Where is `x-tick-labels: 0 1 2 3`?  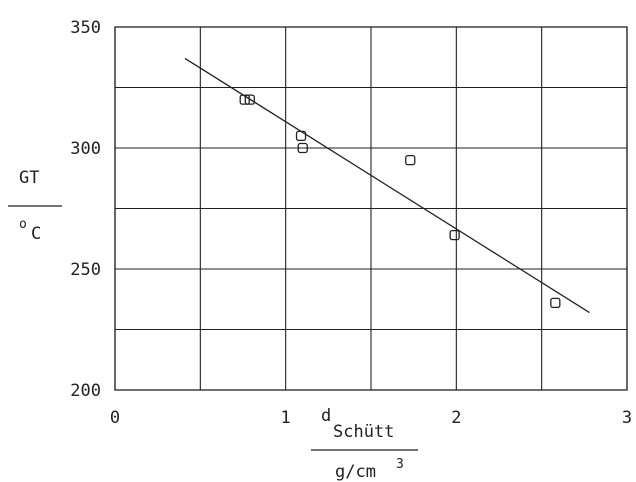 x-tick-labels: 0 1 2 3 is located at coordinates (371, 418).